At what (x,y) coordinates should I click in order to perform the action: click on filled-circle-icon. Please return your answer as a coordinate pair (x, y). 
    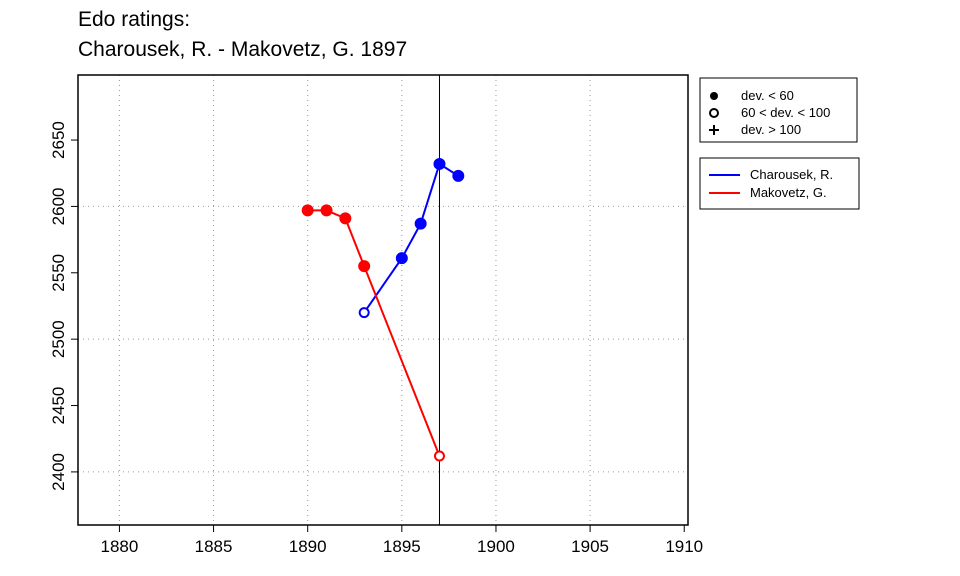
    Looking at the image, I should click on (714, 96).